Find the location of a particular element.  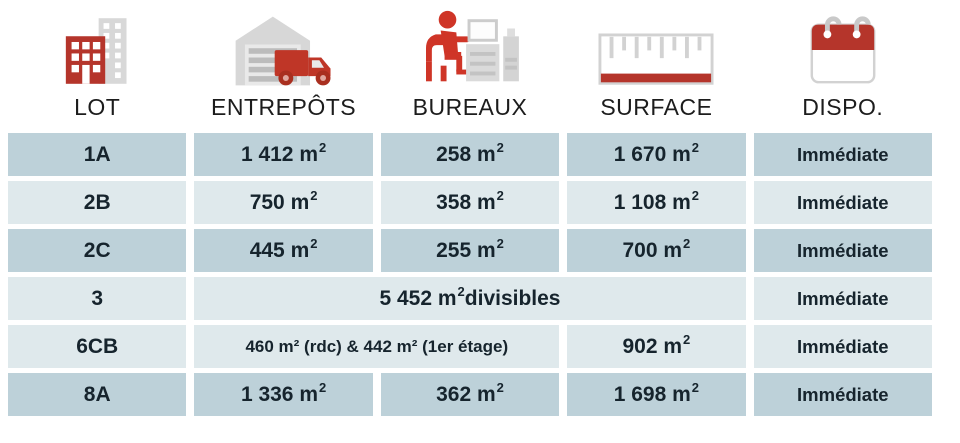

office-desk-icon is located at coordinates (470, 51).